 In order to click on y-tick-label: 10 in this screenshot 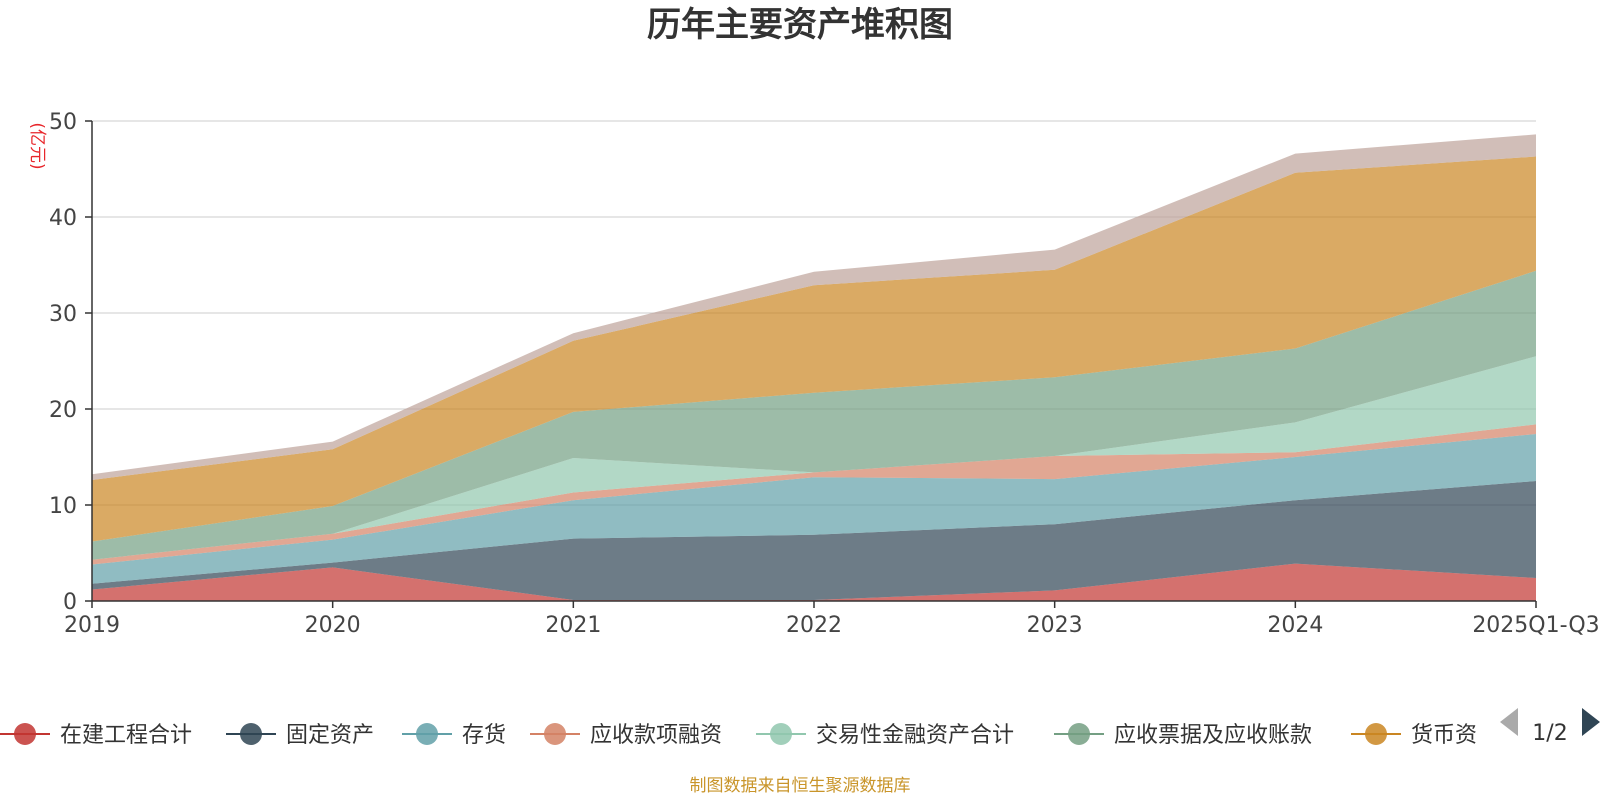, I will do `click(63, 506)`.